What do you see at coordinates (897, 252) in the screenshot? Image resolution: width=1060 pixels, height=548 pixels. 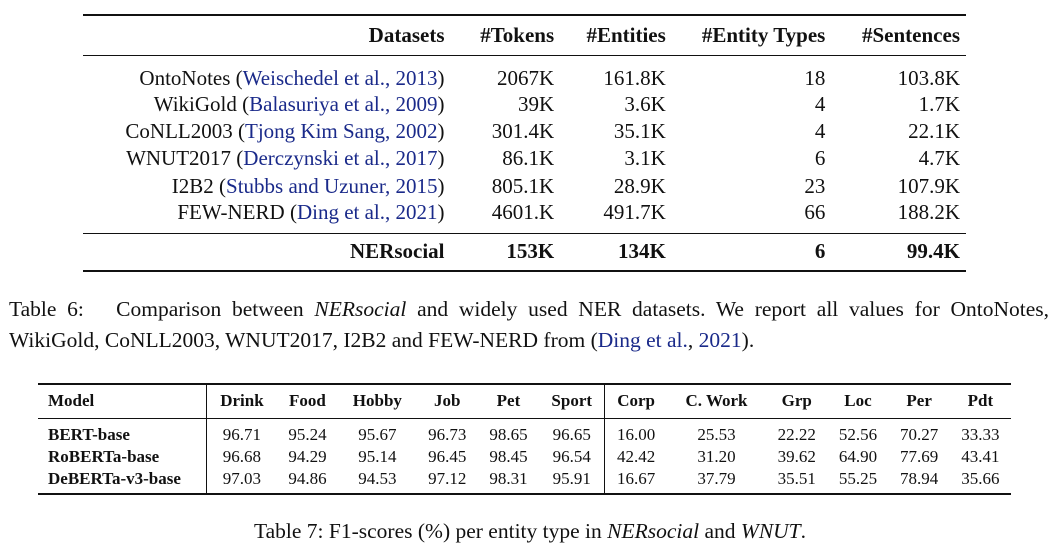 I see `sentences-cell: 99.4K` at bounding box center [897, 252].